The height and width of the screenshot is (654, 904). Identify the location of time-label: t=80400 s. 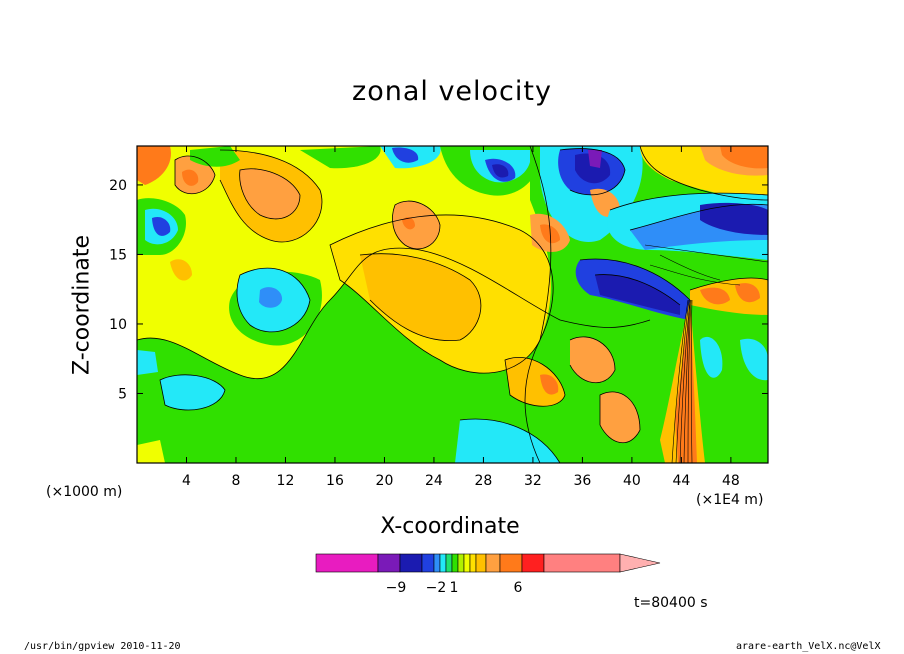
(671, 603).